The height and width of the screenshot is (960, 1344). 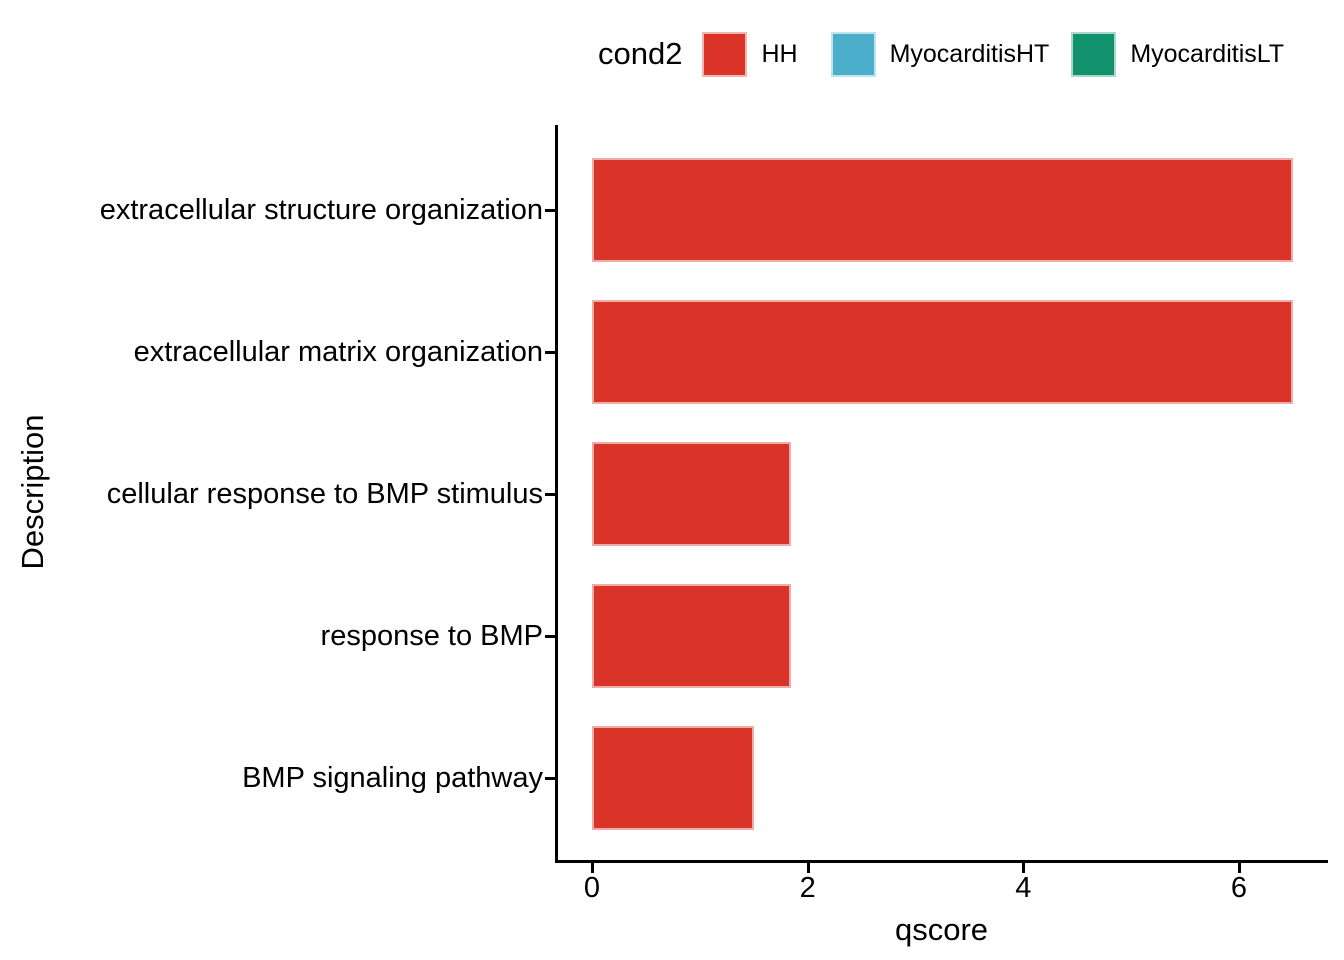 What do you see at coordinates (592, 888) in the screenshot?
I see `x-tick-label: 0` at bounding box center [592, 888].